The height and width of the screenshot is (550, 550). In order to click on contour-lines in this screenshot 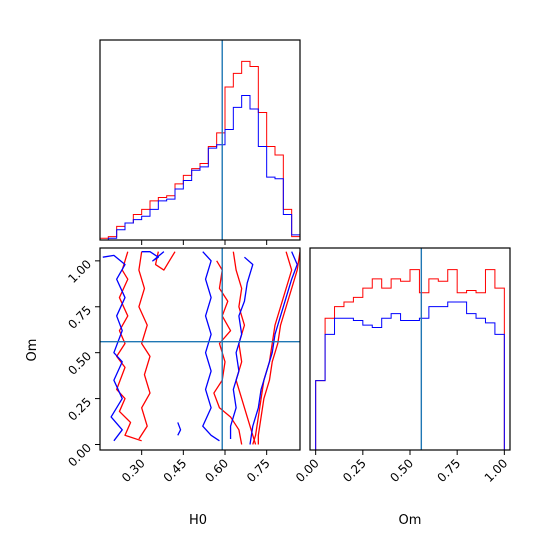, I will do `click(201, 348)`.